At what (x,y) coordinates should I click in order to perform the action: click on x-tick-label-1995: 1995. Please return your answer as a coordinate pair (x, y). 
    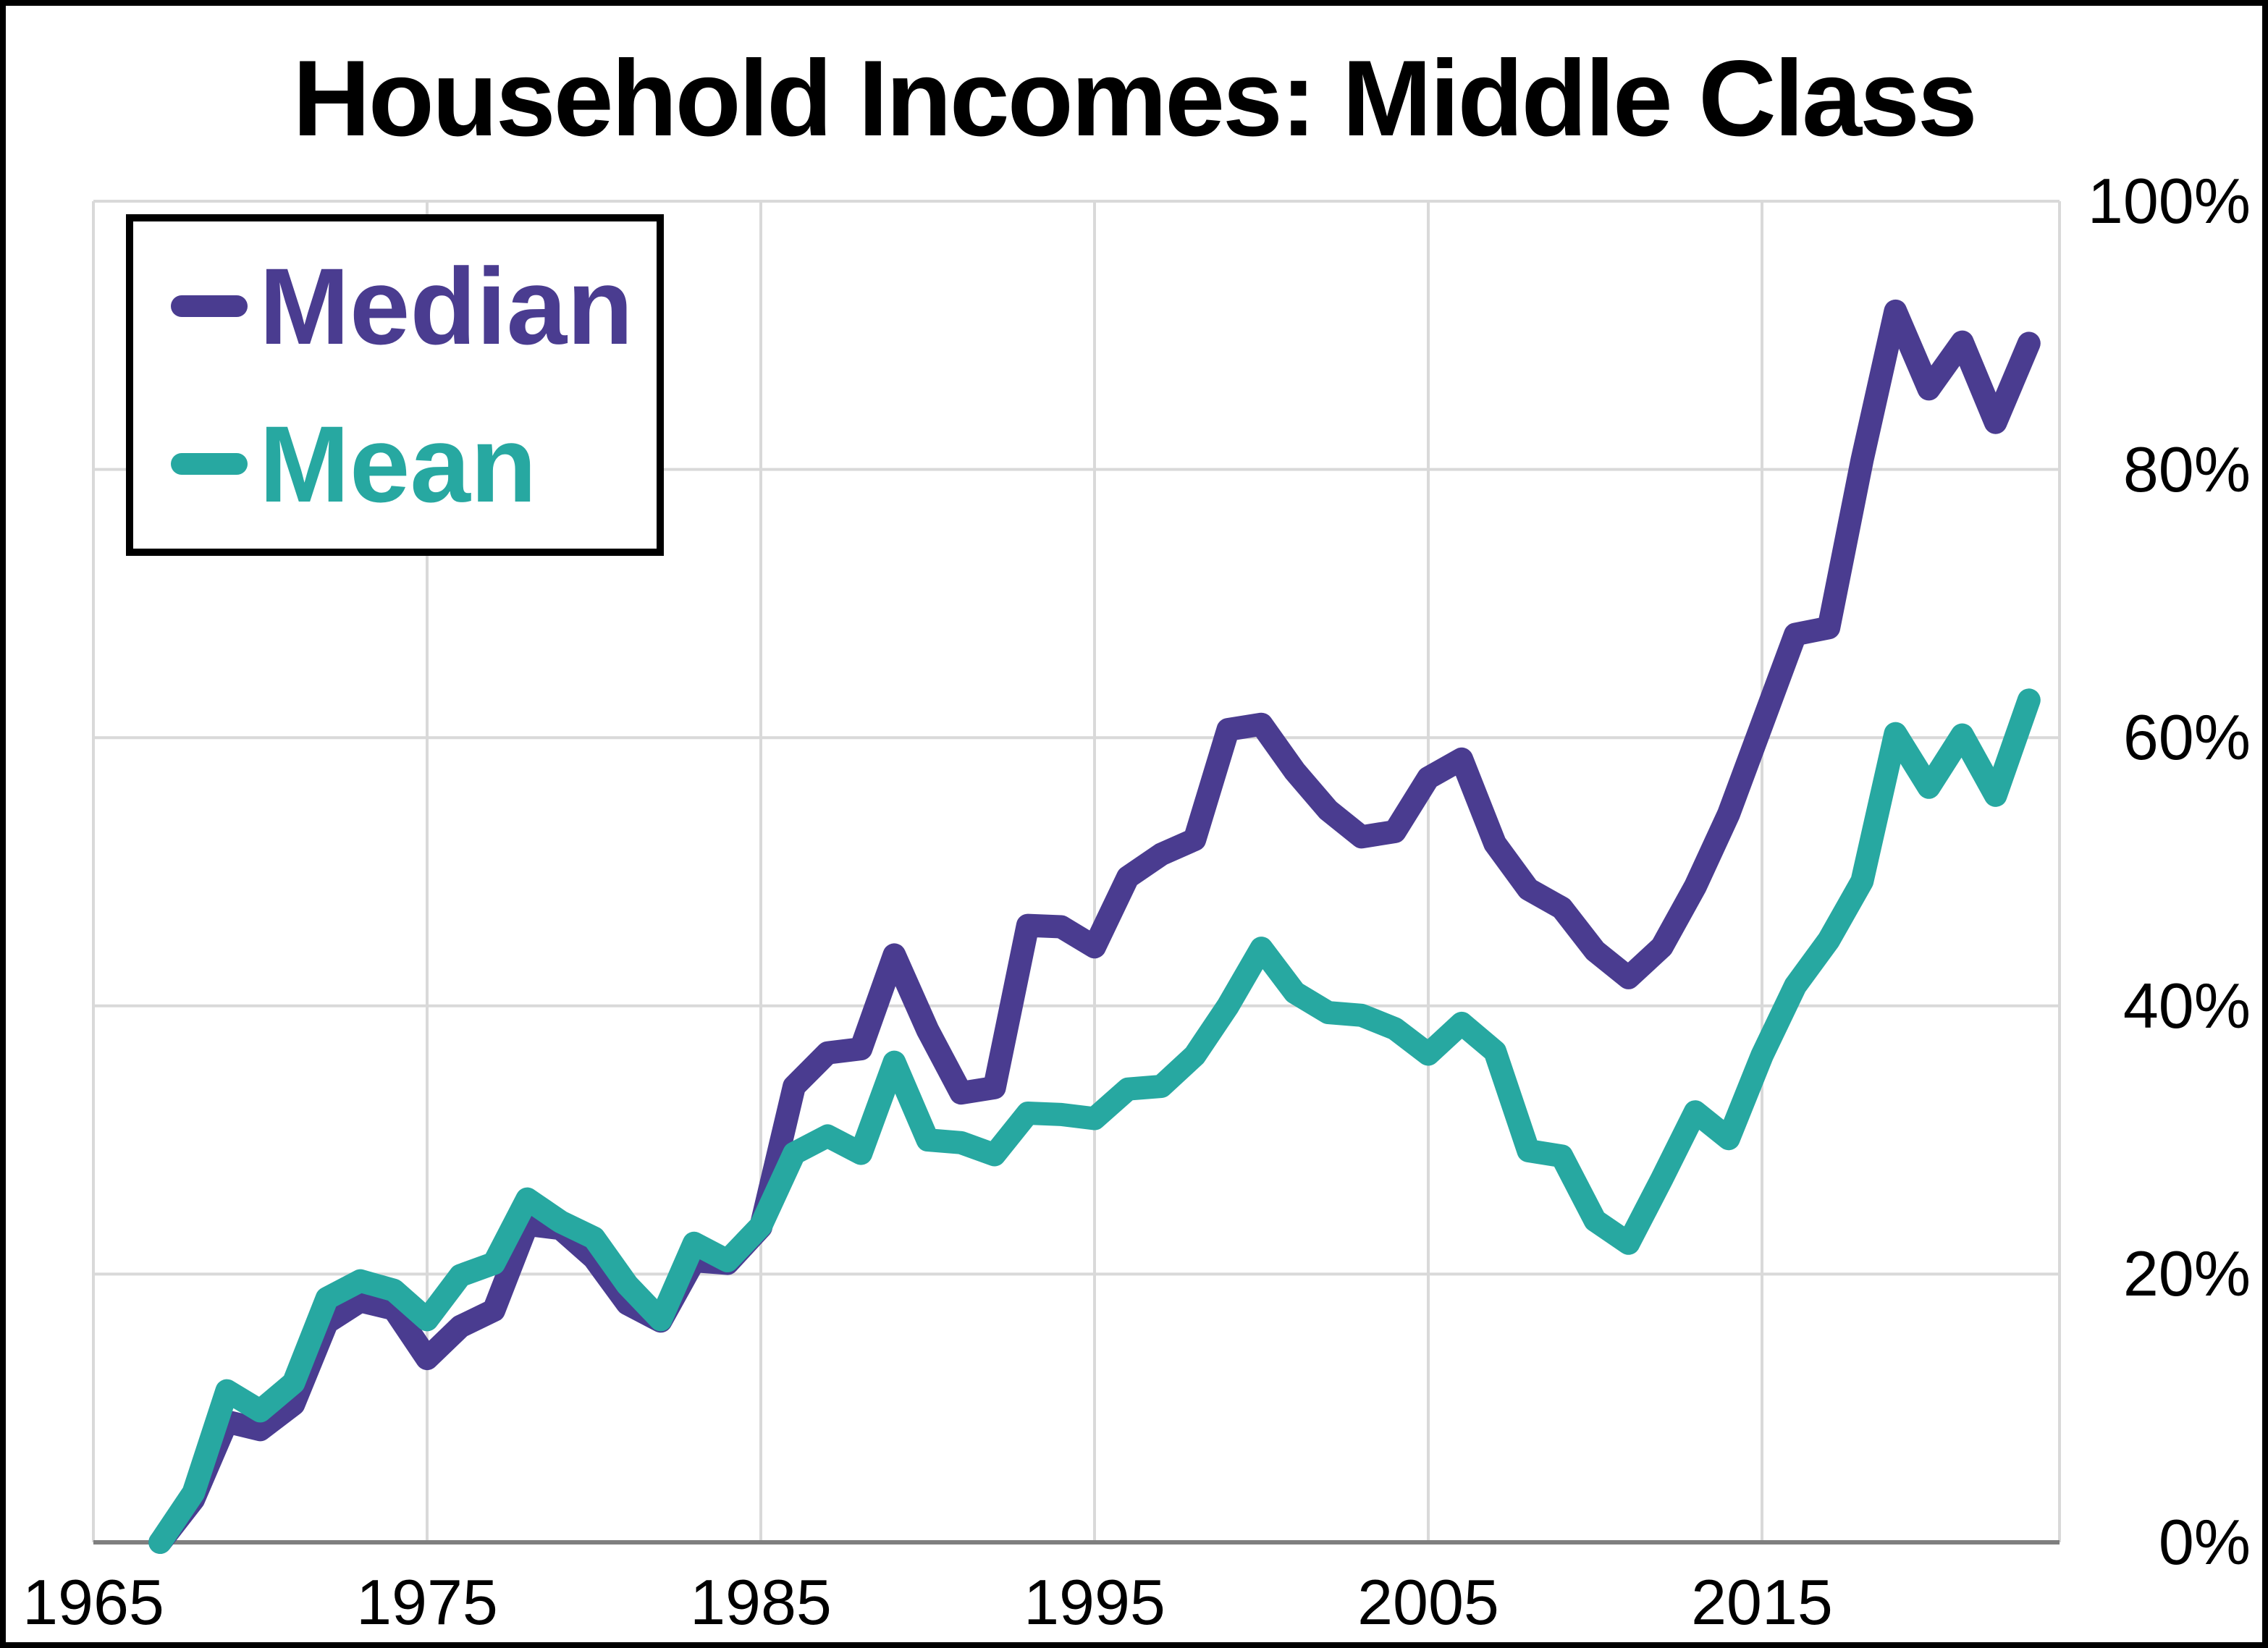
    Looking at the image, I should click on (1094, 1602).